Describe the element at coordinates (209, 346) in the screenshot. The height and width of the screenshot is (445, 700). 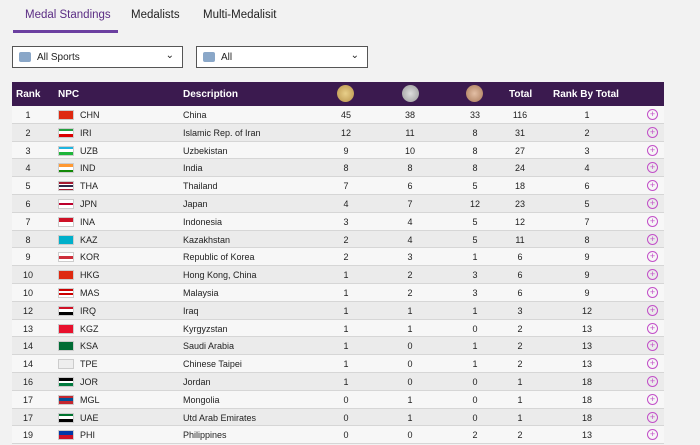
I see `country-name: Saudi Arabia` at that location.